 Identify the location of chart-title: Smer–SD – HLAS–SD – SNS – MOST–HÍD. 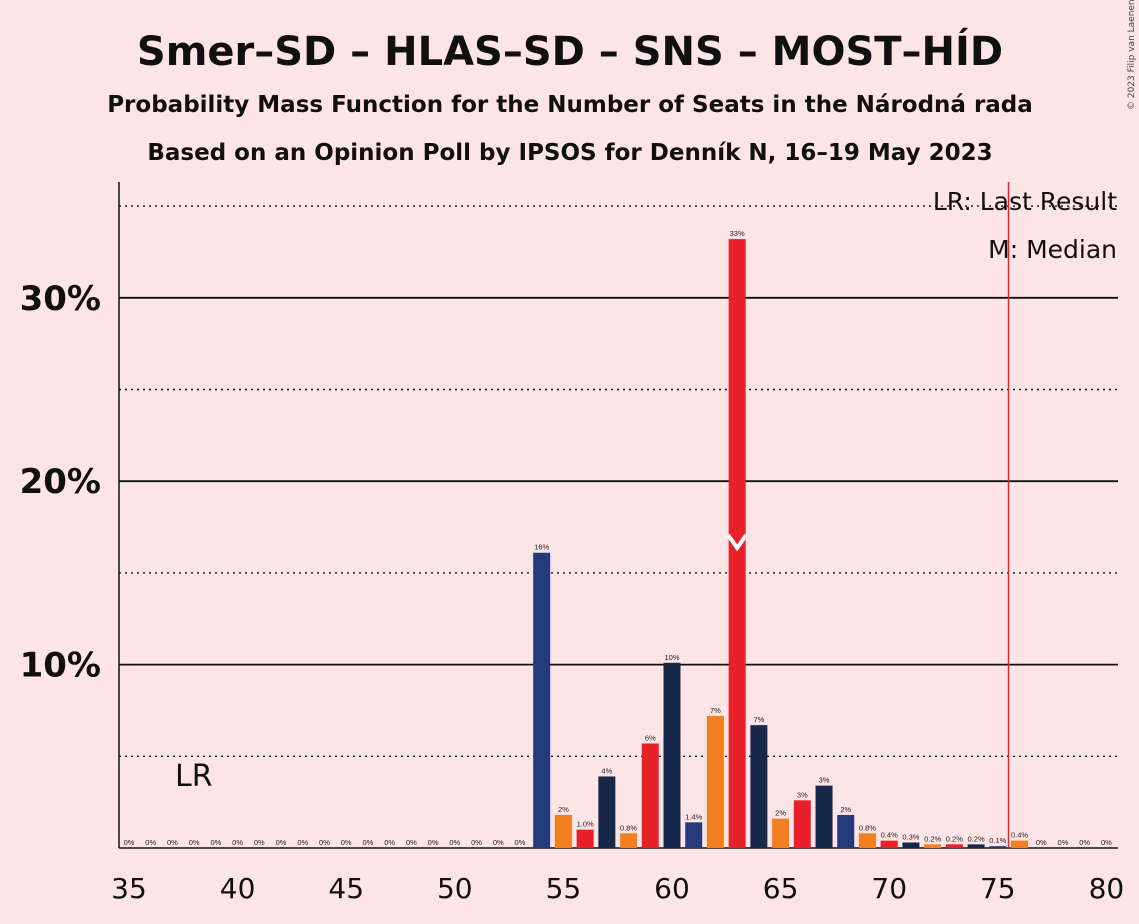
(570, 51).